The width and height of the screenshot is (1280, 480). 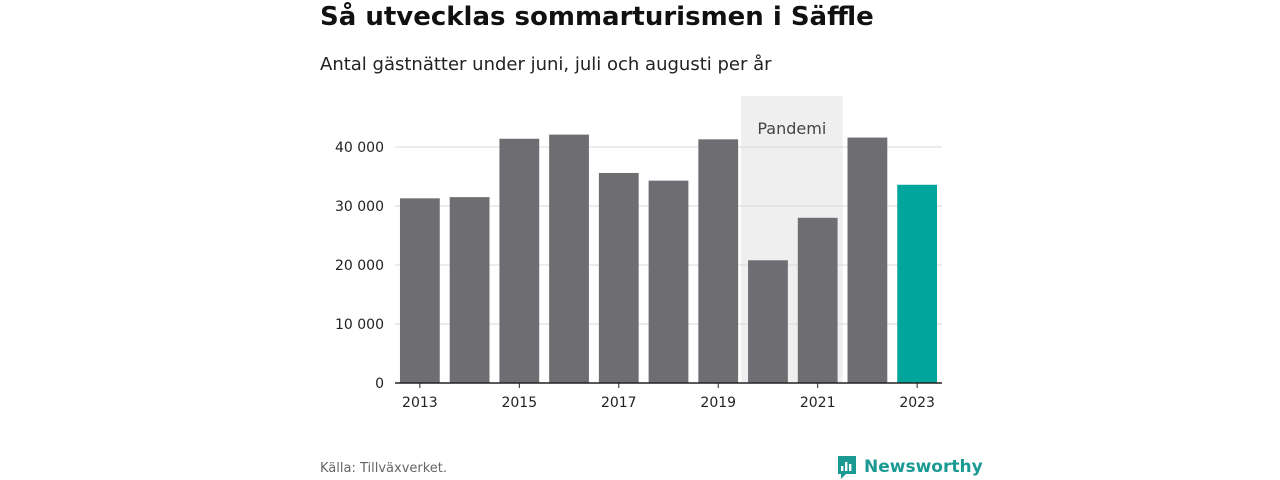 What do you see at coordinates (817, 300) in the screenshot?
I see `bar-2021` at bounding box center [817, 300].